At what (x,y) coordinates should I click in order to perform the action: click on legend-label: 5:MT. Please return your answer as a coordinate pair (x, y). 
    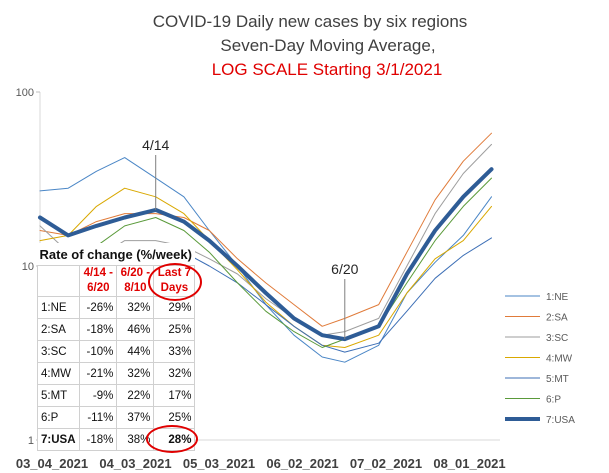
    Looking at the image, I should click on (557, 379).